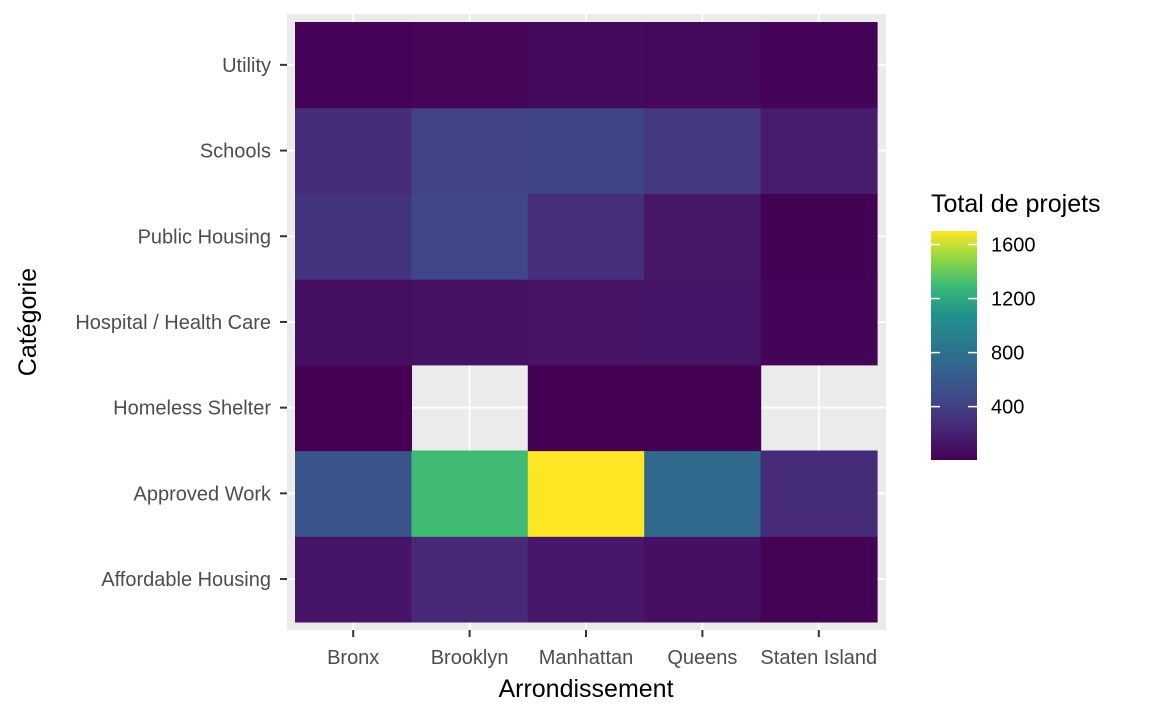 The image size is (1162, 718). What do you see at coordinates (1013, 300) in the screenshot?
I see `legend-tick-label: 1200` at bounding box center [1013, 300].